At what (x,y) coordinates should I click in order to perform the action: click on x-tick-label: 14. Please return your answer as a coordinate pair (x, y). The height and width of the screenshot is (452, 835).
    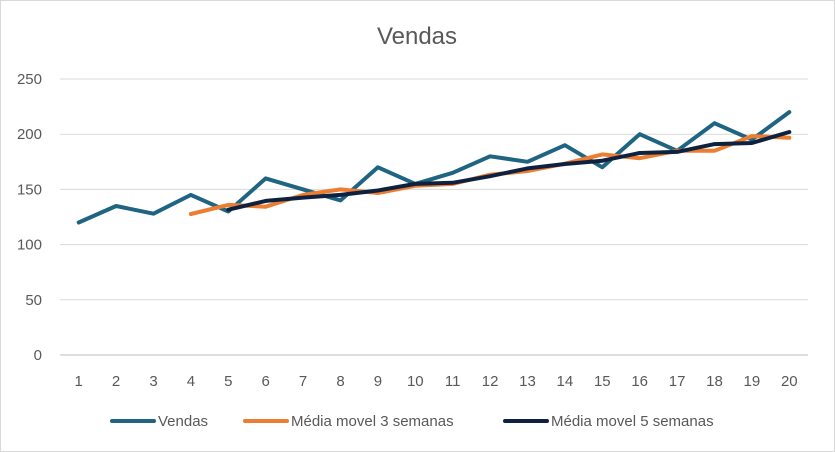
    Looking at the image, I should click on (565, 381).